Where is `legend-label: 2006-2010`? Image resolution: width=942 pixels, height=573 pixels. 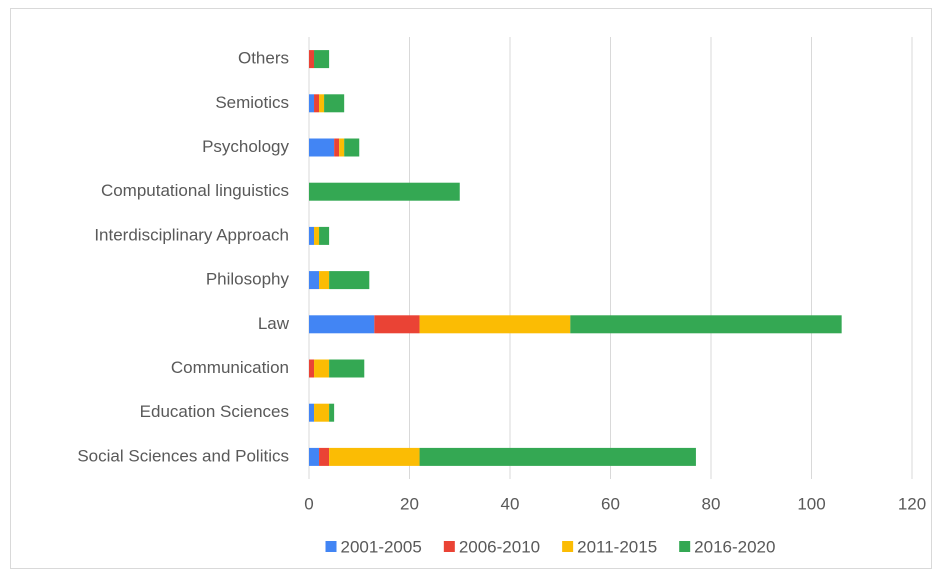
legend-label: 2006-2010 is located at coordinates (499, 546).